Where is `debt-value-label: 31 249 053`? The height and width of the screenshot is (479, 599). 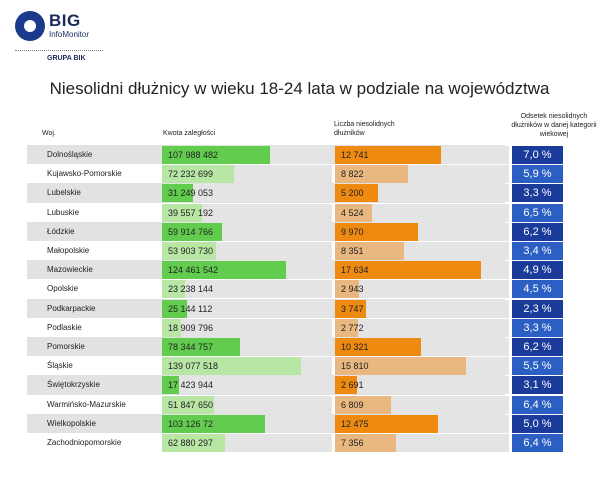
debt-value-label: 31 249 053 is located at coordinates (191, 193).